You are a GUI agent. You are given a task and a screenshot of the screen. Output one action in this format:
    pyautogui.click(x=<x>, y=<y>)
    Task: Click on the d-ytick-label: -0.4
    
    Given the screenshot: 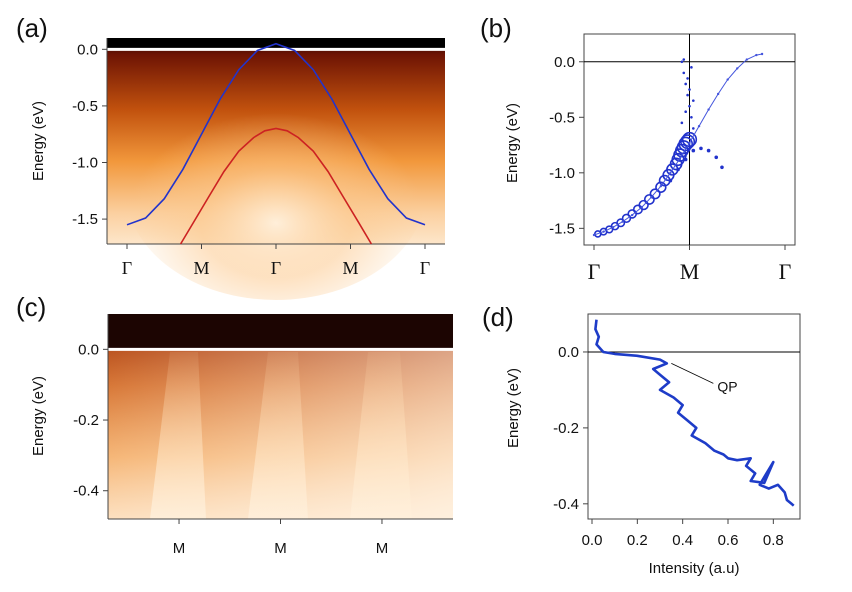 What is the action you would take?
    pyautogui.click(x=566, y=504)
    